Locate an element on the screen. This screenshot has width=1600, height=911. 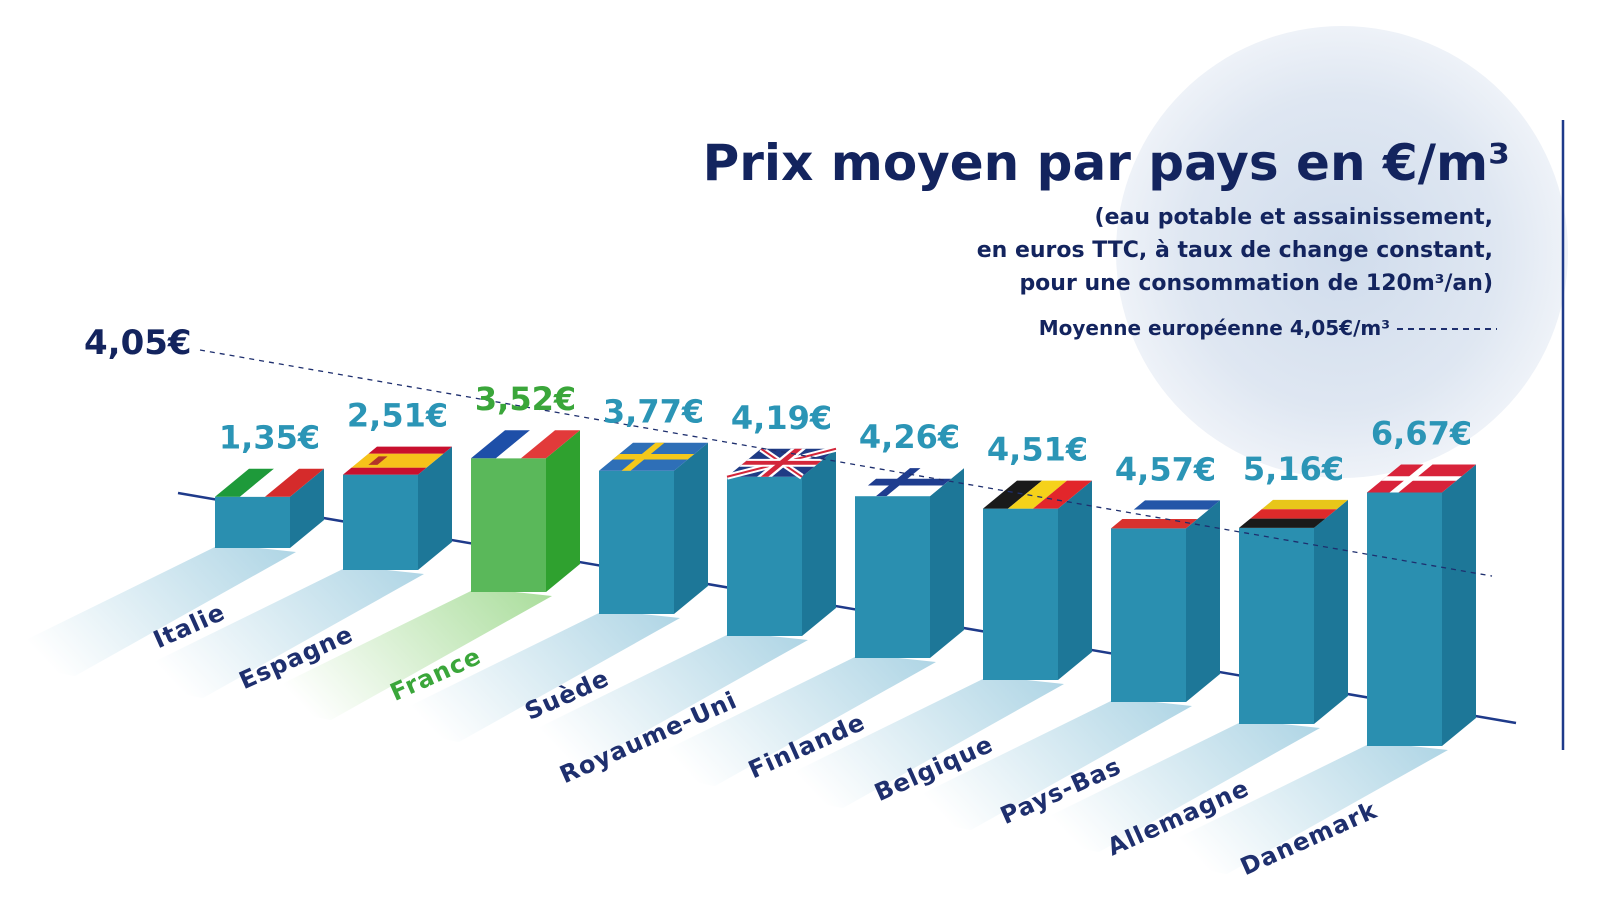
value-label-belgique: 4,51€ is located at coordinates (1037, 450).